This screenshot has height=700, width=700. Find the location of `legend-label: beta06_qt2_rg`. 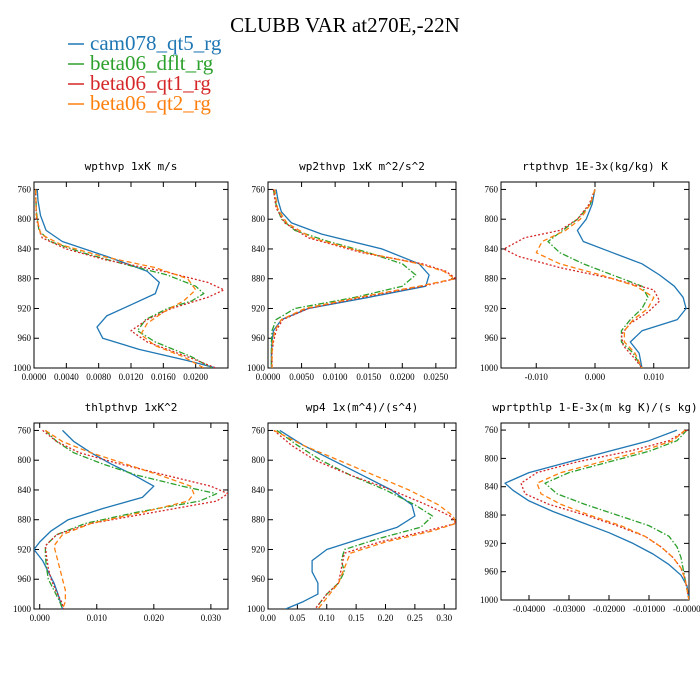

legend-label: beta06_qt2_rg is located at coordinates (150, 103).